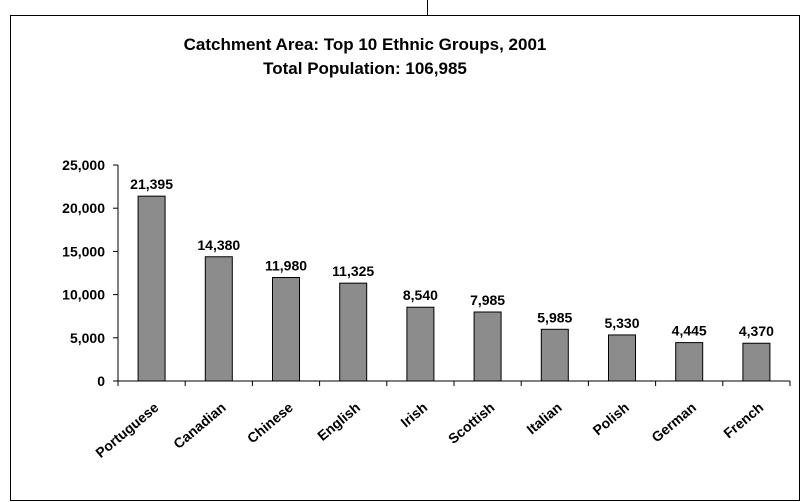  Describe the element at coordinates (83, 295) in the screenshot. I see `y-tick-label: 10,000` at that location.